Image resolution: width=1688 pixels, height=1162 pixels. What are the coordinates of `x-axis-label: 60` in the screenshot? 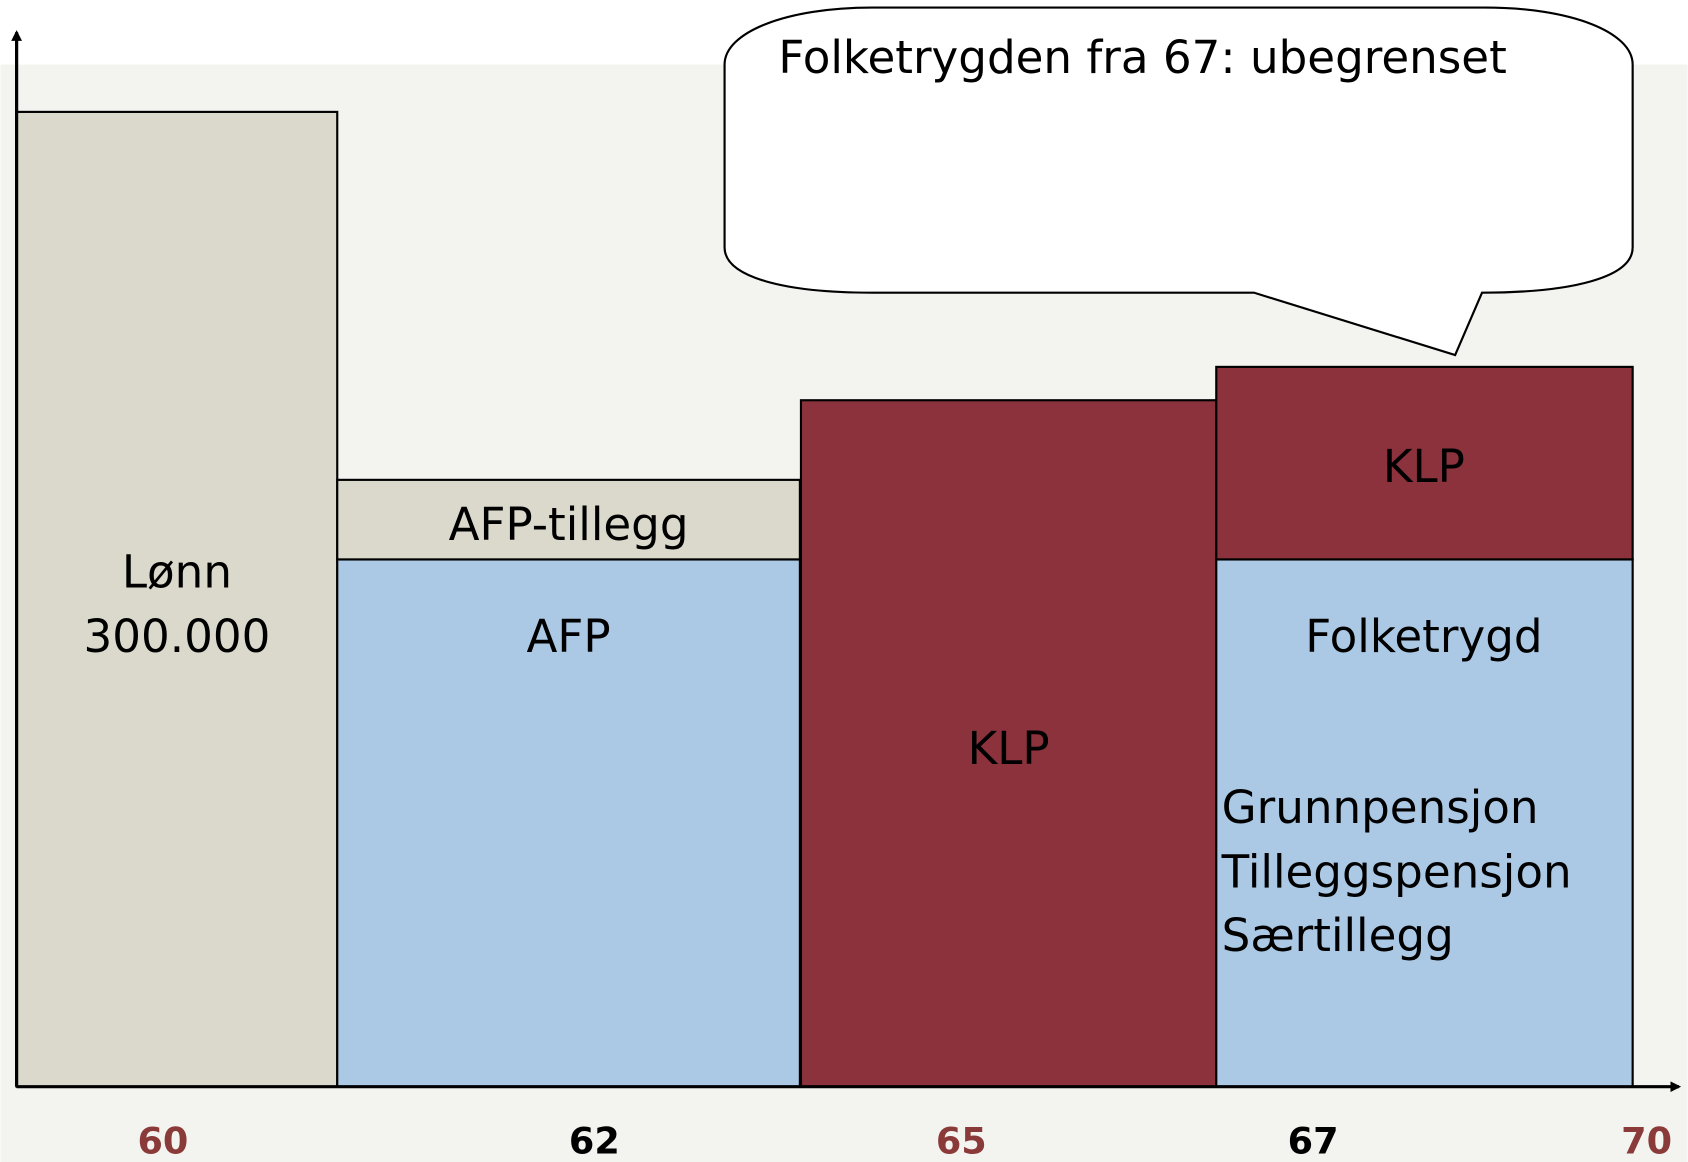 It's located at (162, 1140).